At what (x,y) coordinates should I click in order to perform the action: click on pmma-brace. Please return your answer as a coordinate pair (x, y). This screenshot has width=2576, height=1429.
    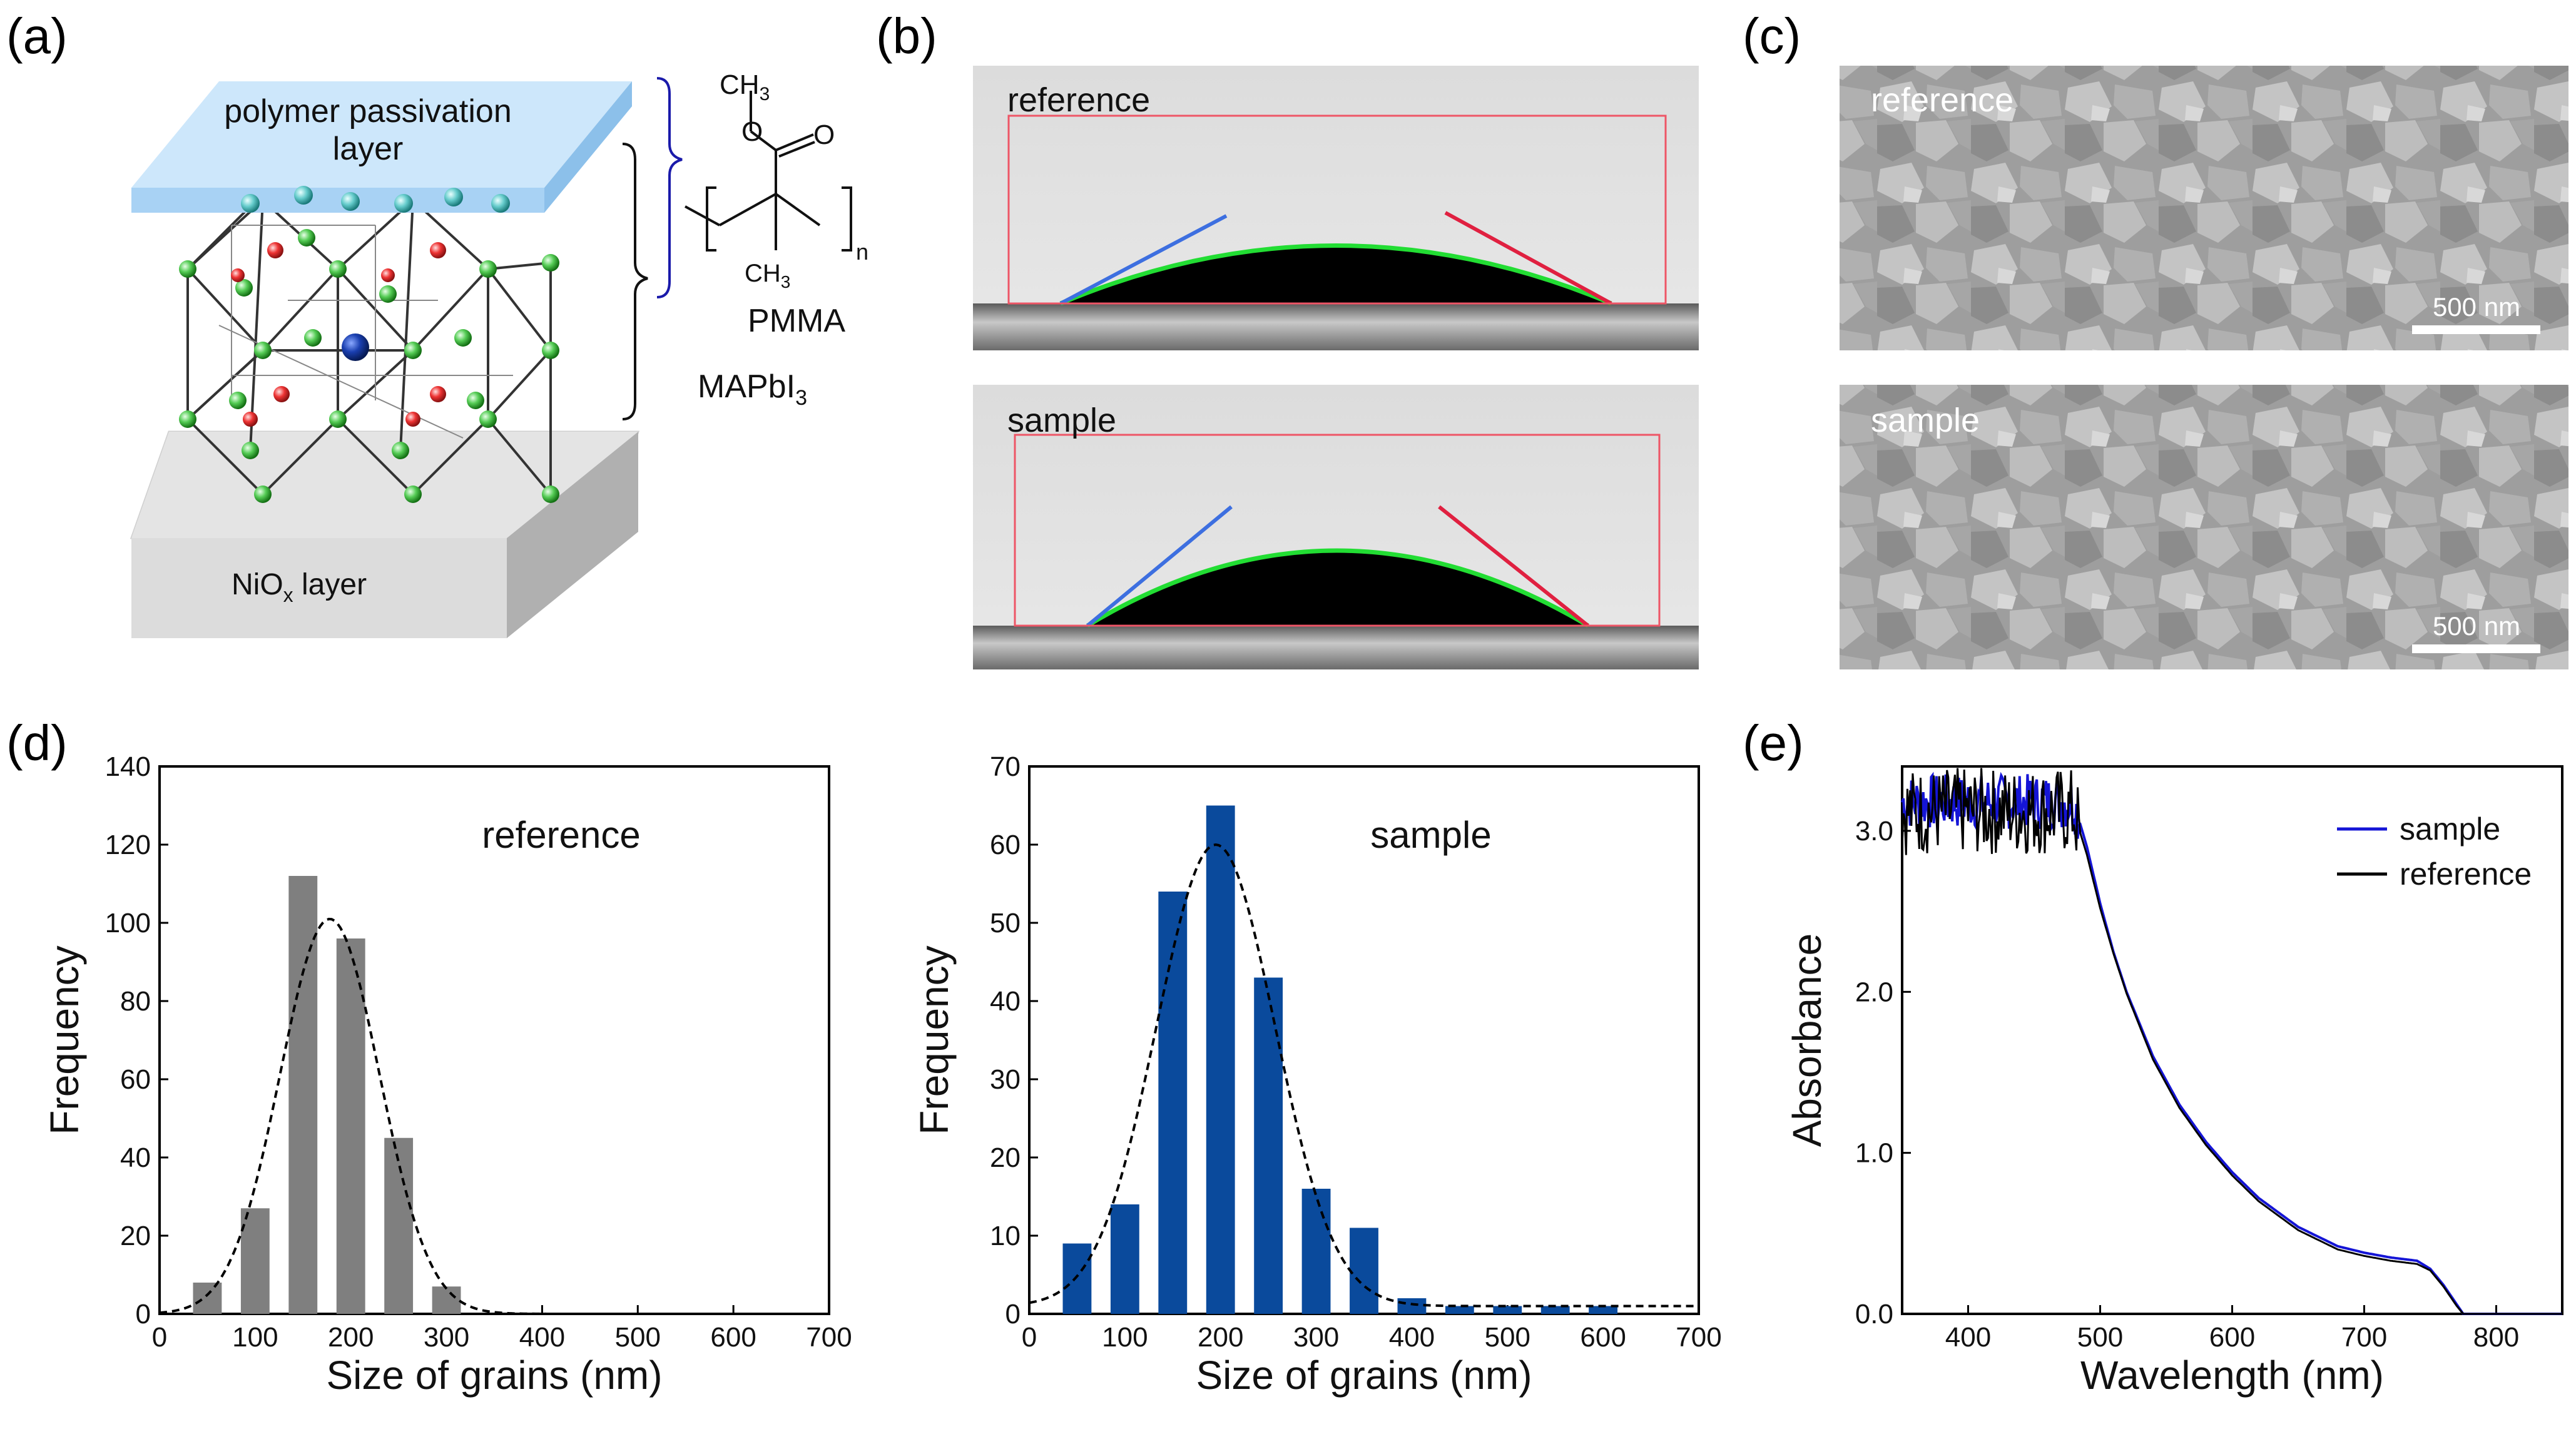
    Looking at the image, I should click on (670, 187).